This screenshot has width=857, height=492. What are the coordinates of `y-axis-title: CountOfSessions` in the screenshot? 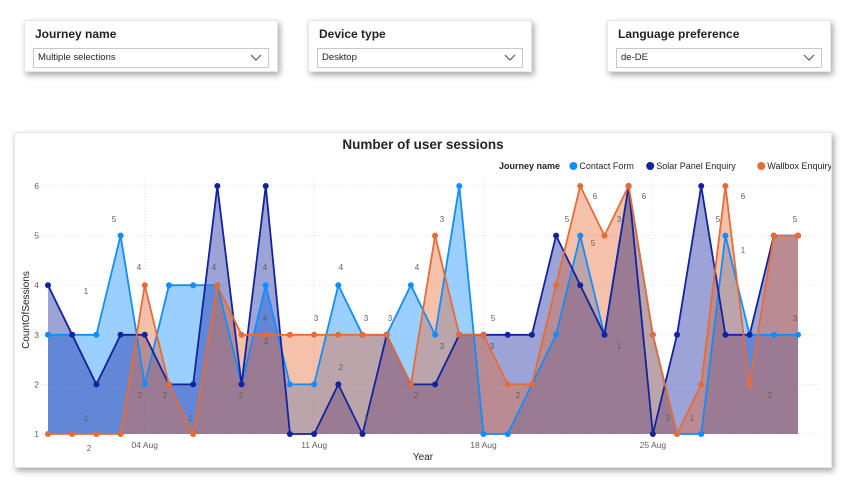 It's located at (26, 310).